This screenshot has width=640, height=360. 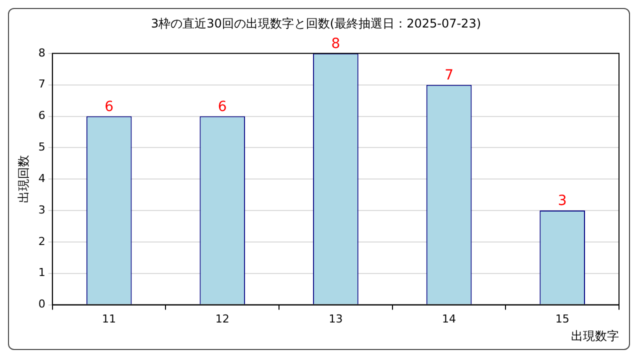 What do you see at coordinates (562, 201) in the screenshot?
I see `data-label: 3` at bounding box center [562, 201].